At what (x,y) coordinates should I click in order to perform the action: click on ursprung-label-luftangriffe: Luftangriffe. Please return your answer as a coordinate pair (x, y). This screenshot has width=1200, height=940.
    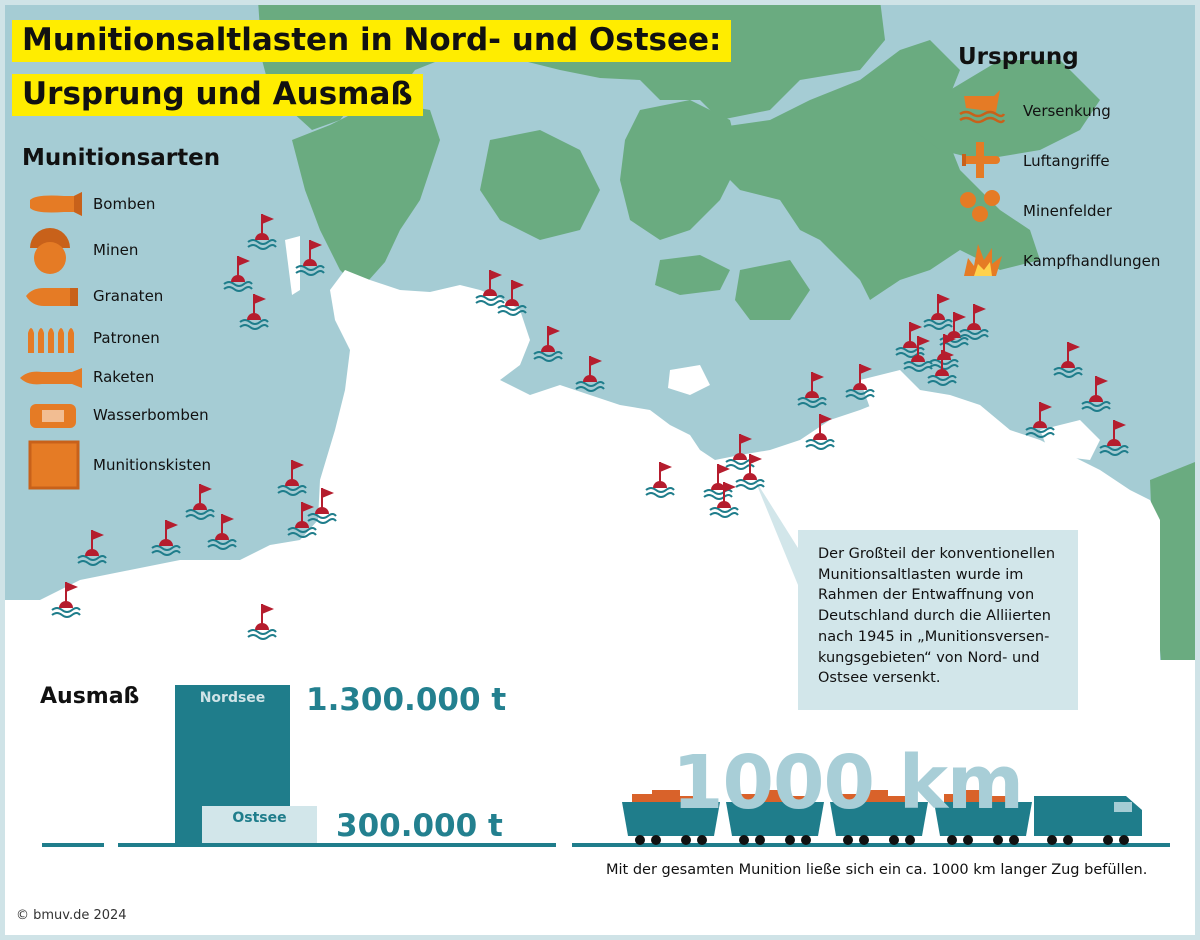
    Looking at the image, I should click on (1066, 161).